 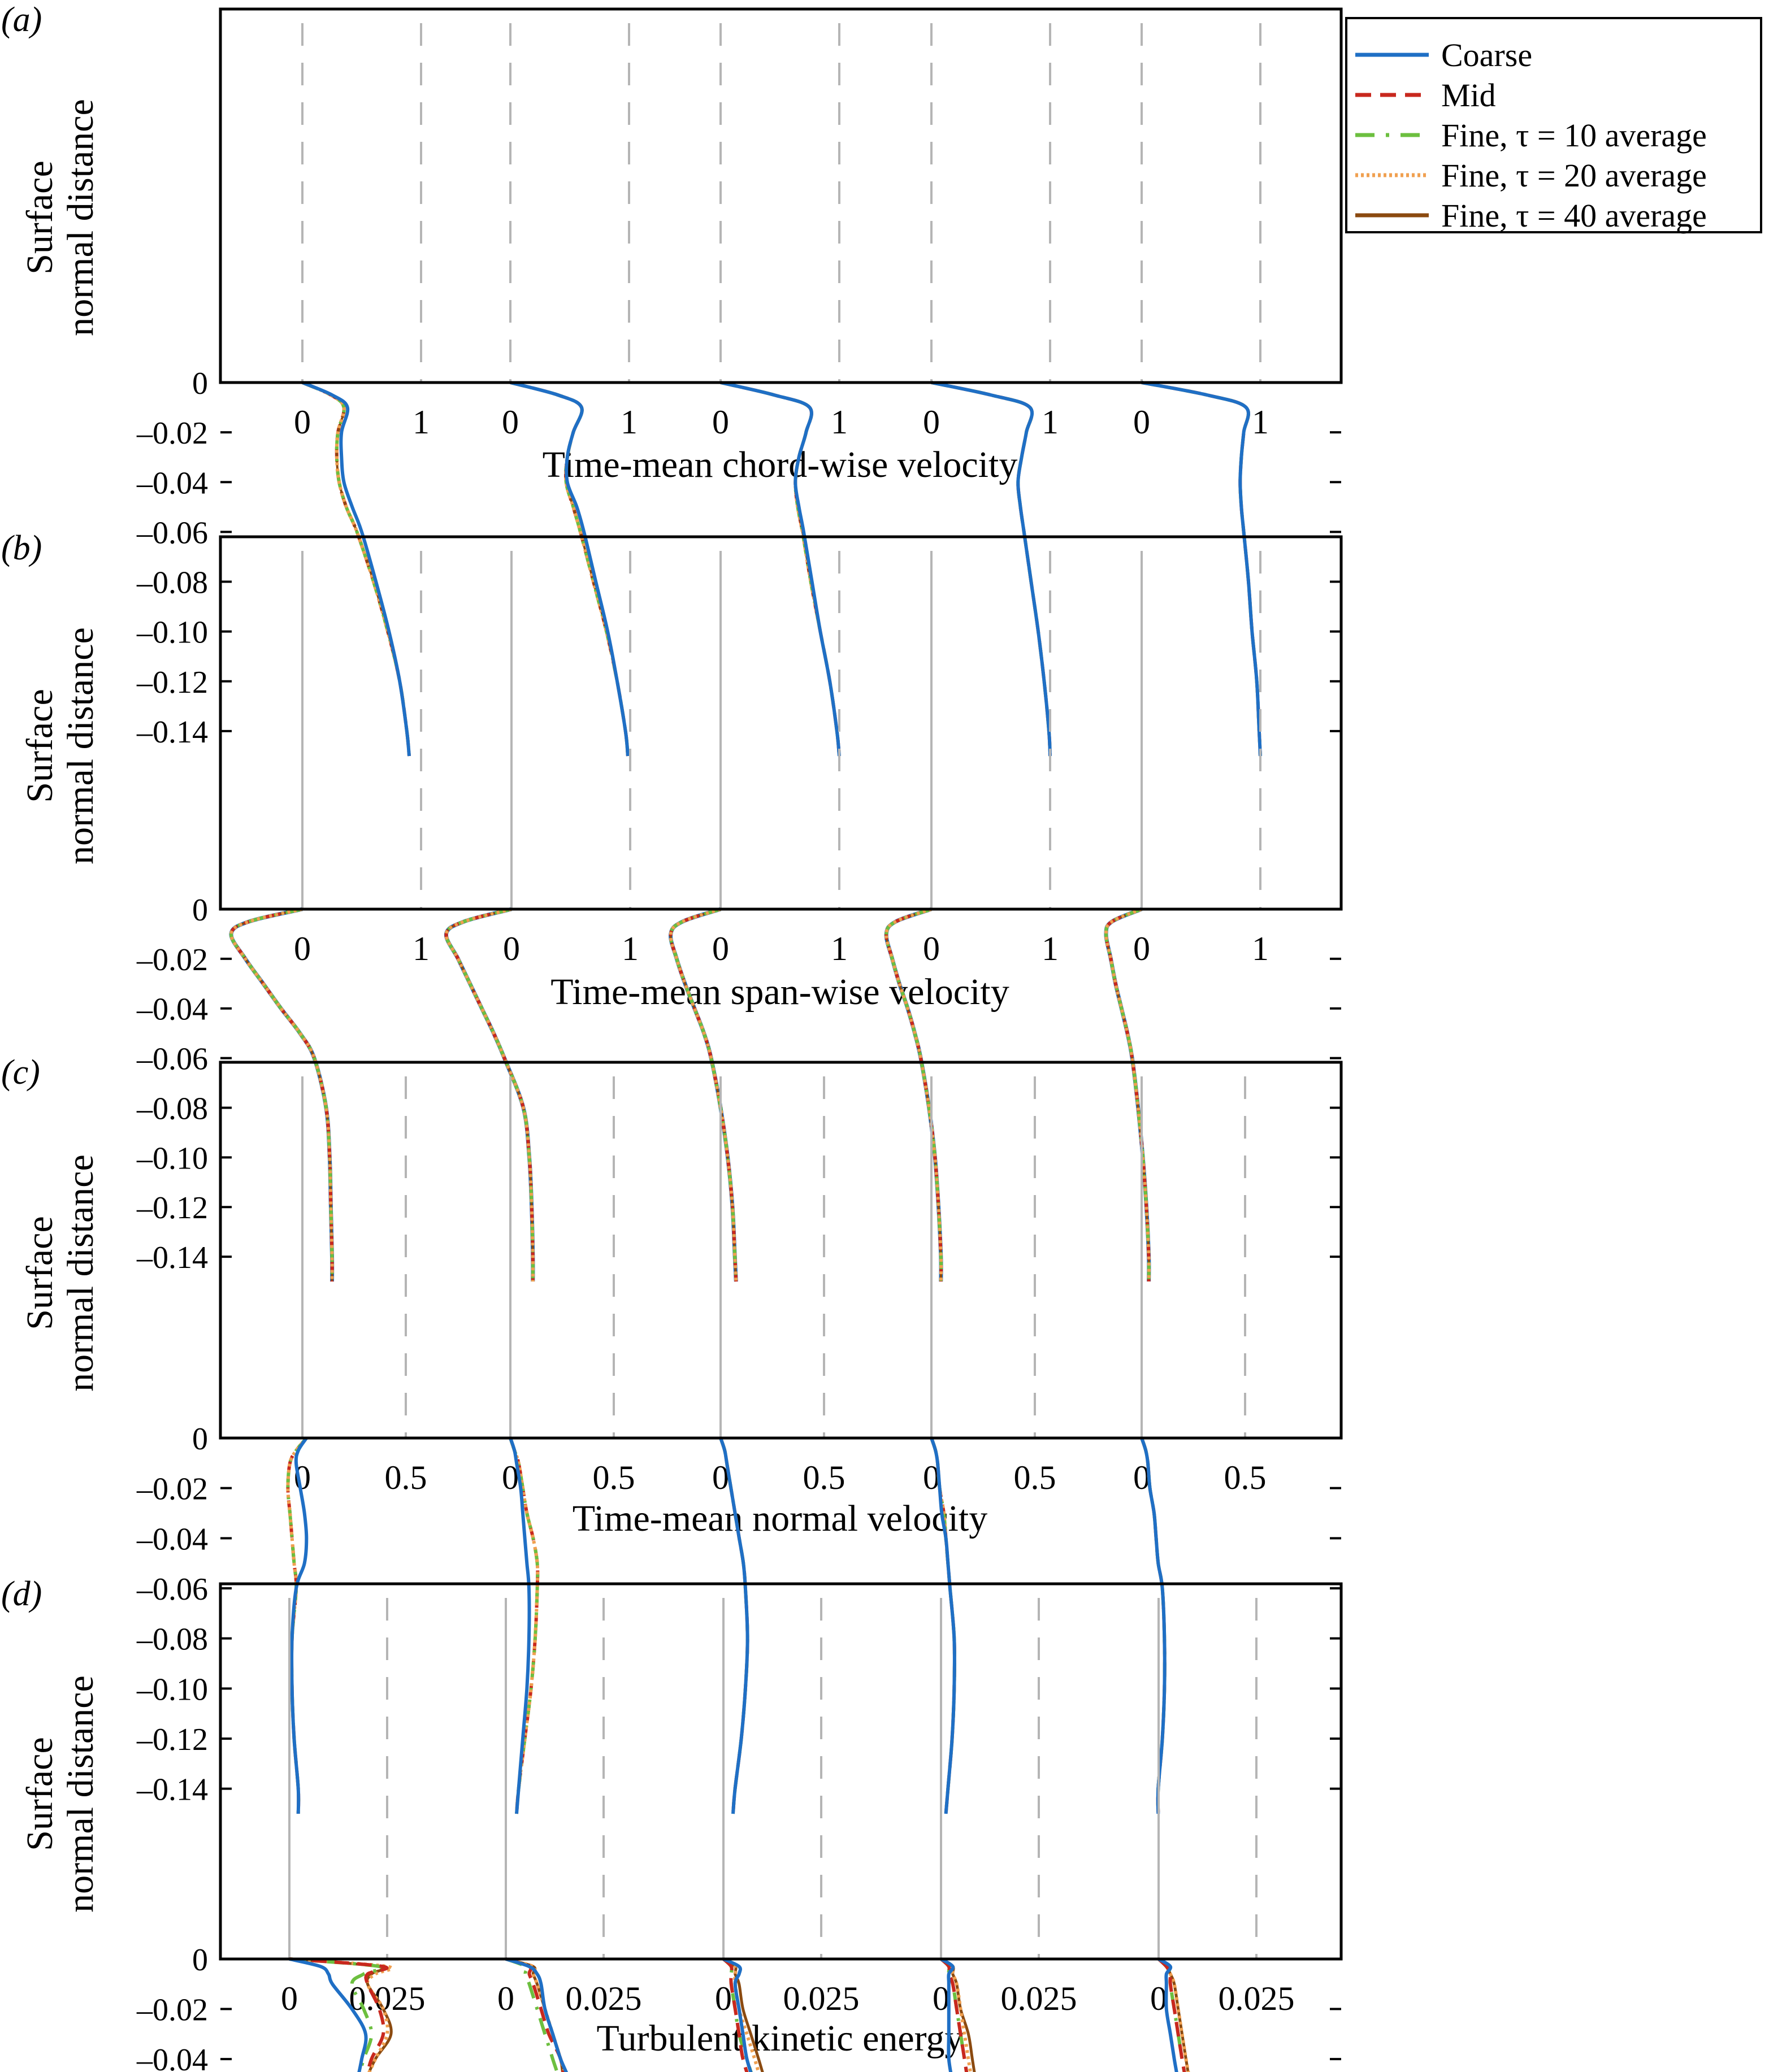 What do you see at coordinates (1422, 95) in the screenshot?
I see `legend-item-mid: Mid` at bounding box center [1422, 95].